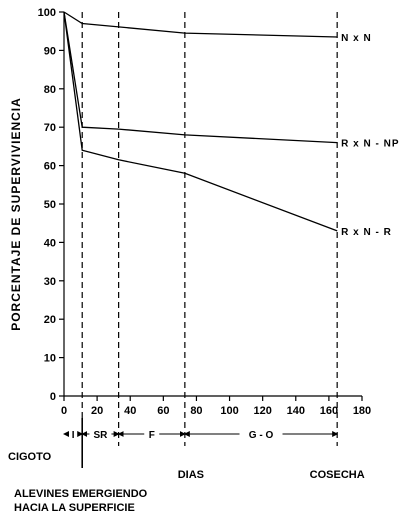  Describe the element at coordinates (191, 475) in the screenshot. I see `x-axis-title: DIAS` at that location.